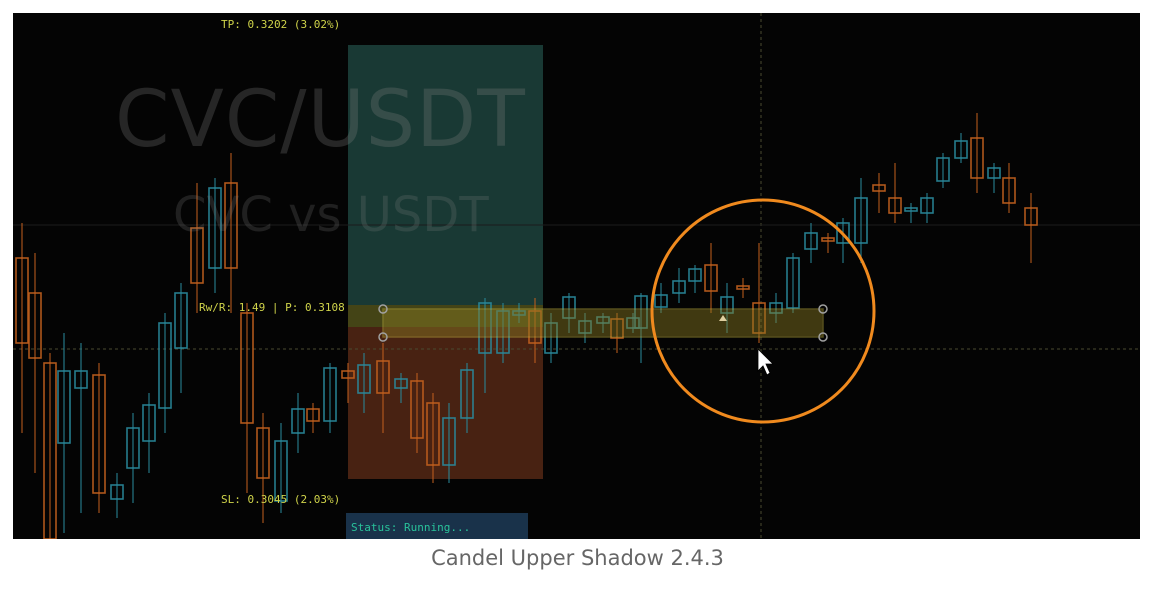 The height and width of the screenshot is (590, 1155). What do you see at coordinates (765, 362) in the screenshot?
I see `mouse-cursor-icon` at bounding box center [765, 362].